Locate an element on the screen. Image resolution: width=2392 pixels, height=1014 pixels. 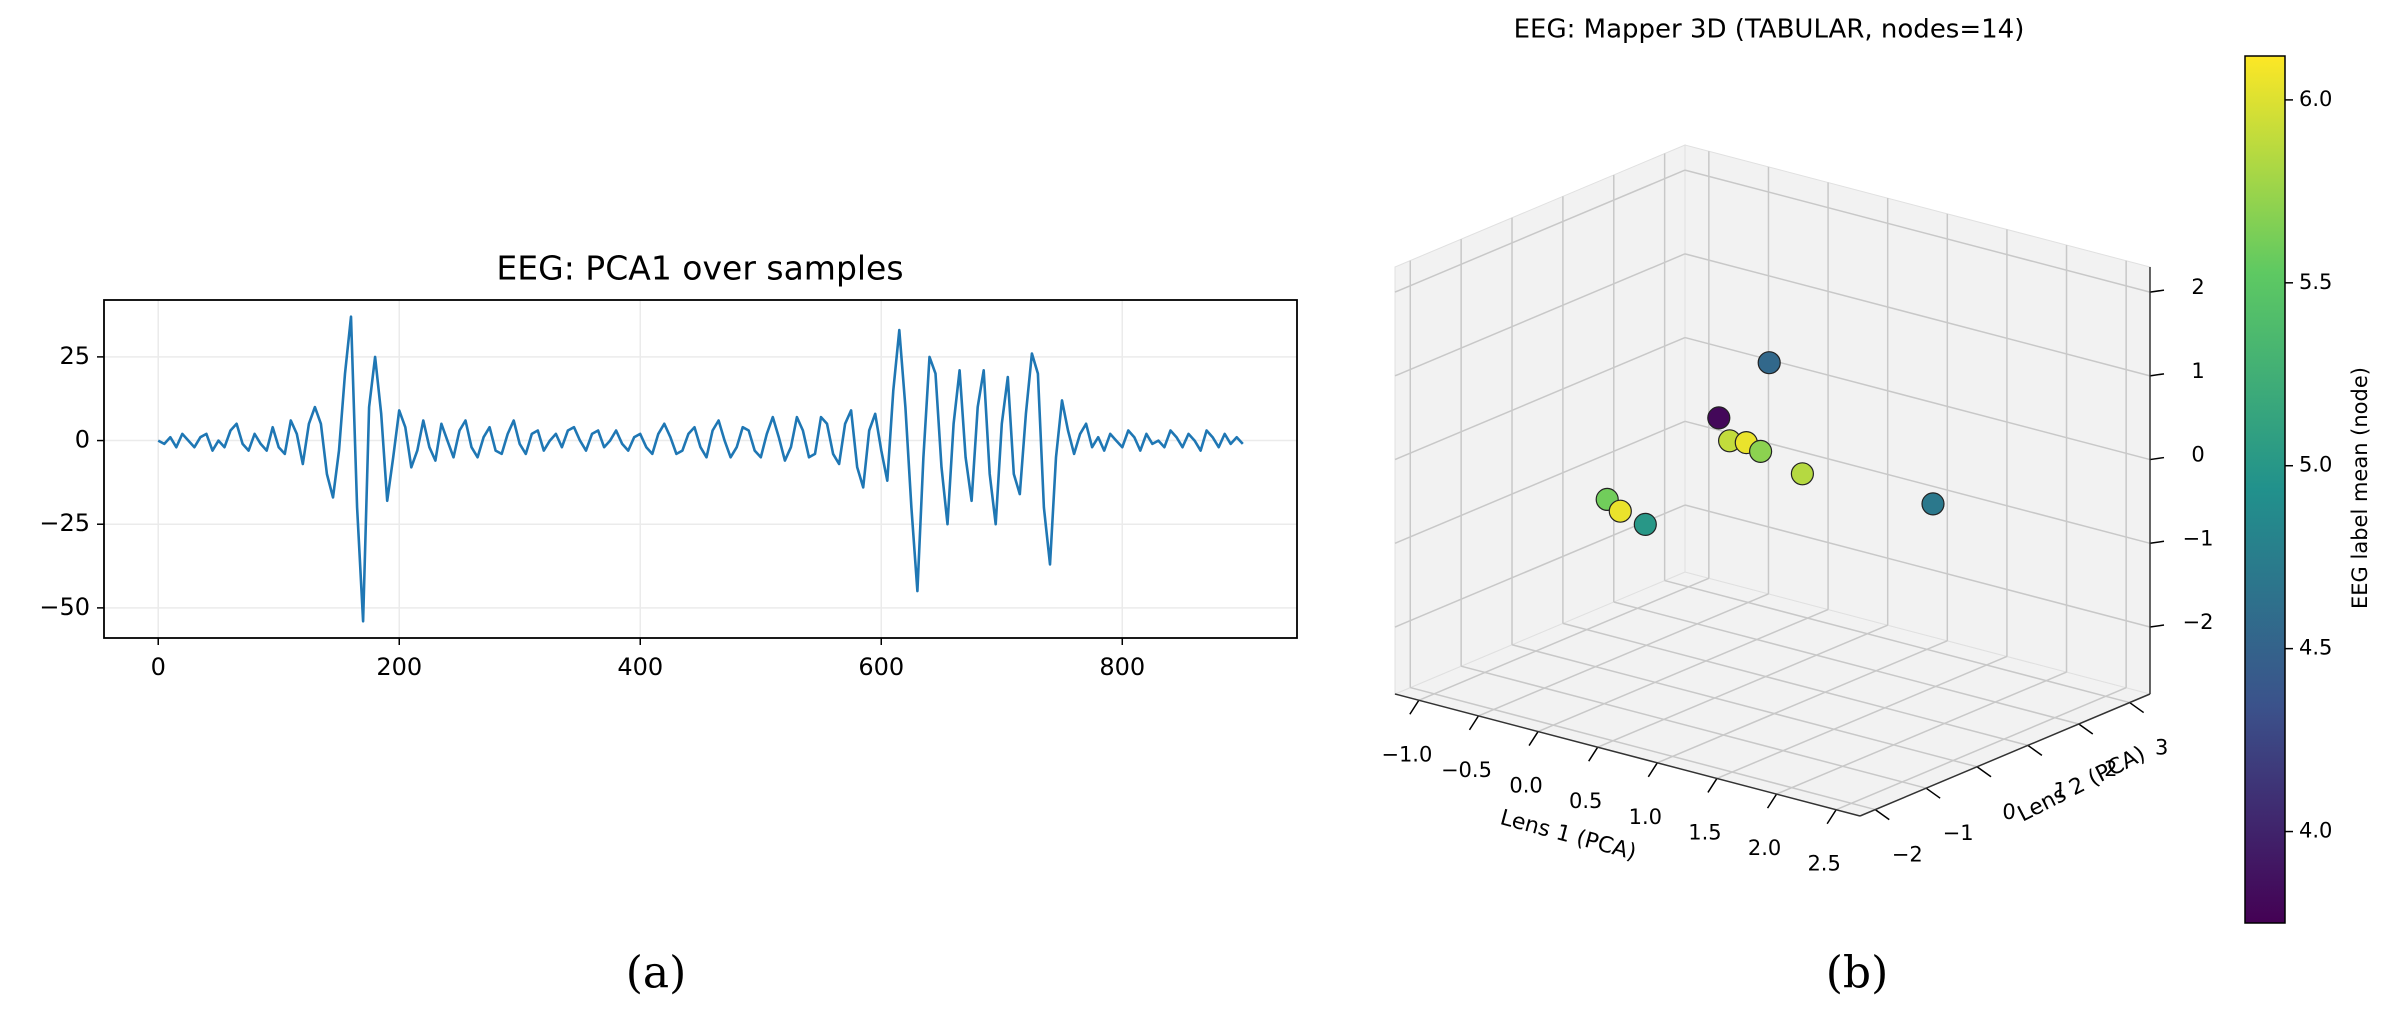
z-tick-label: 1 is located at coordinates (2197, 371).